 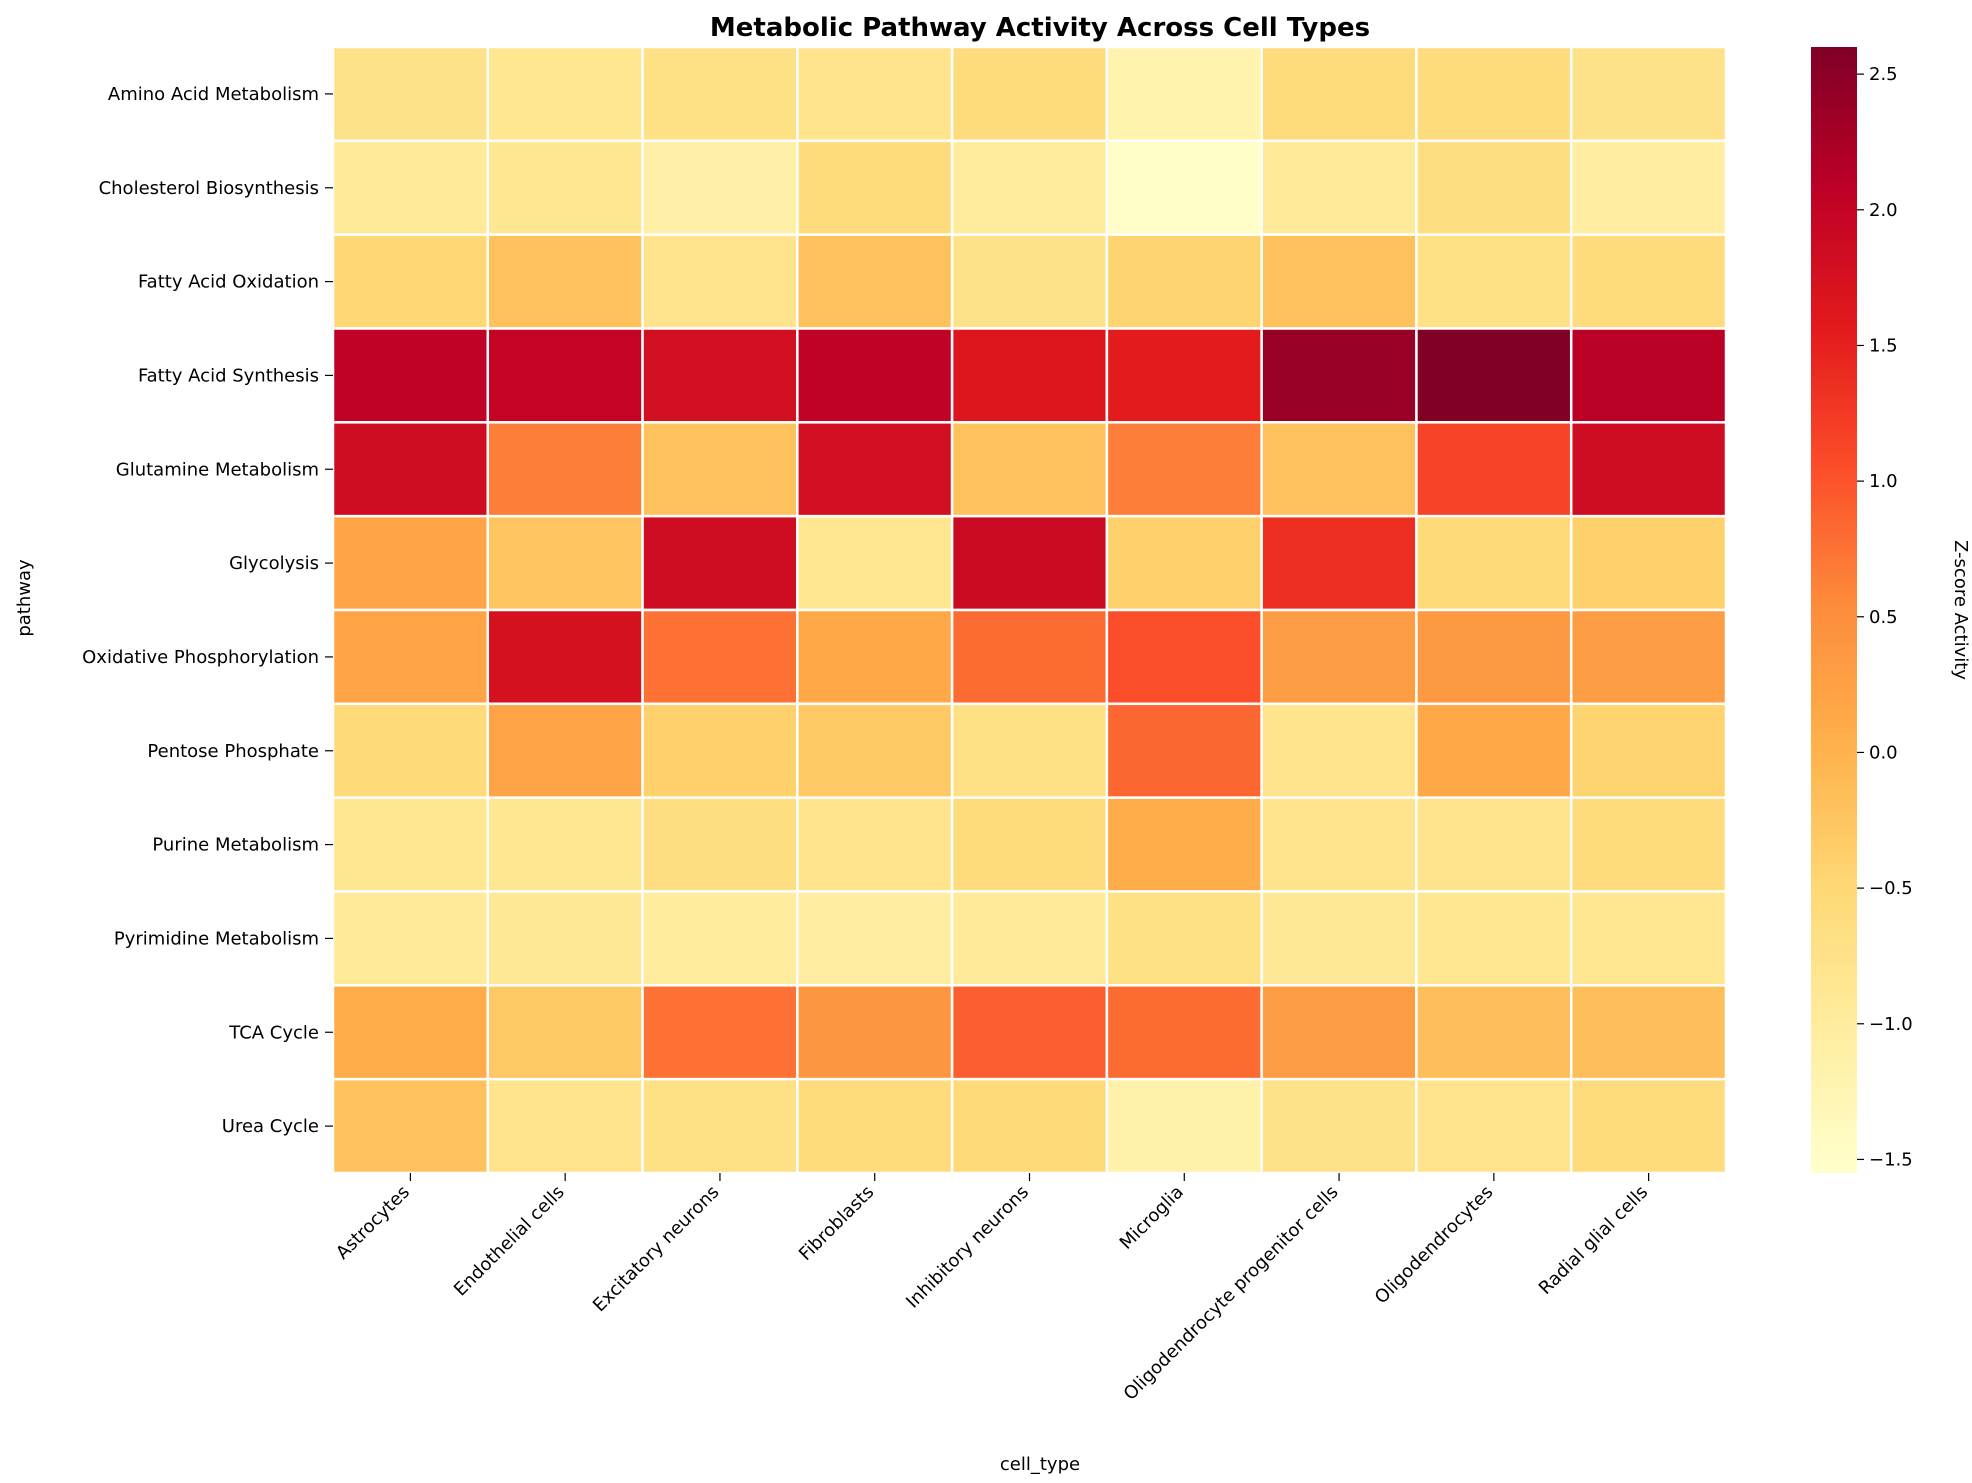 I want to click on x-tick-label: Inhibitory neurons, so click(x=967, y=1247).